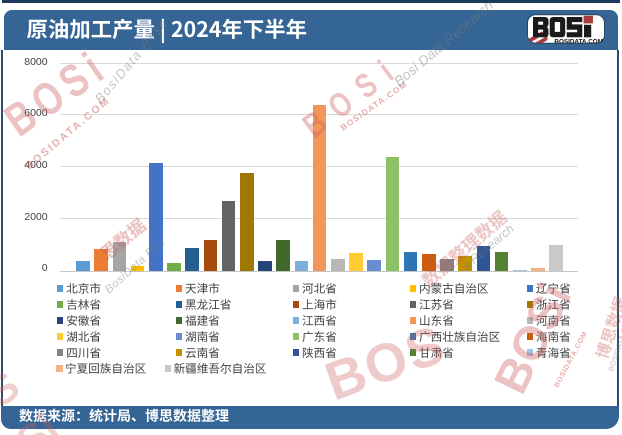  I want to click on svg-text: BOS, so click(386, 363).